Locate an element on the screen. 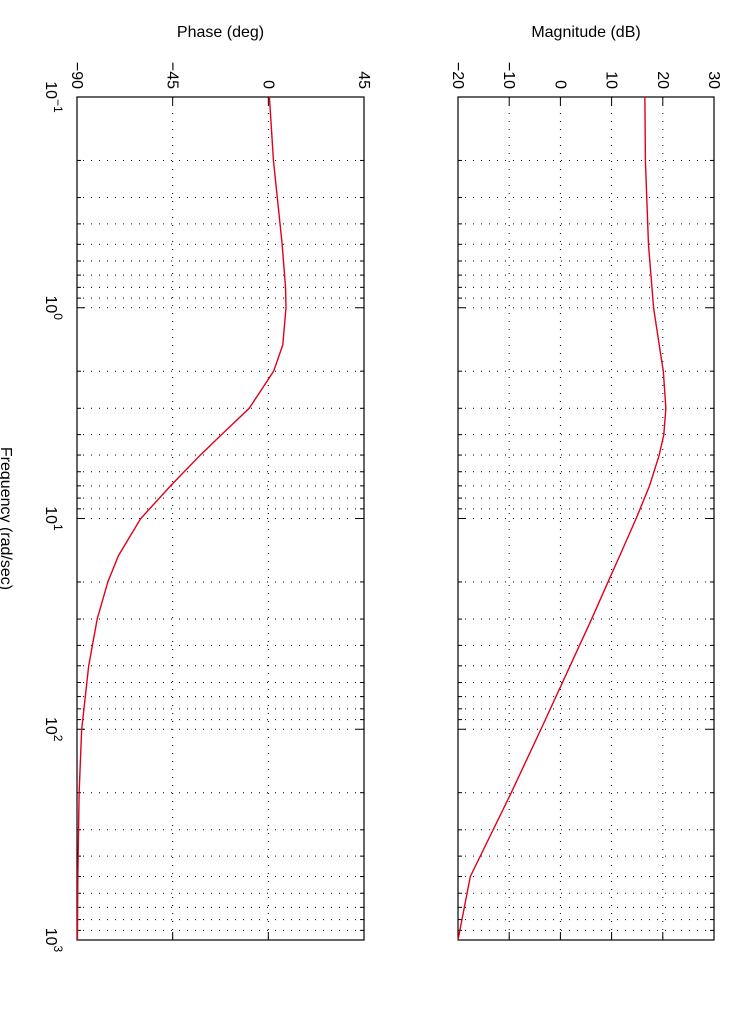 This screenshot has height=1024, width=746. phase-y-tick-label: −45 is located at coordinates (172, 75).